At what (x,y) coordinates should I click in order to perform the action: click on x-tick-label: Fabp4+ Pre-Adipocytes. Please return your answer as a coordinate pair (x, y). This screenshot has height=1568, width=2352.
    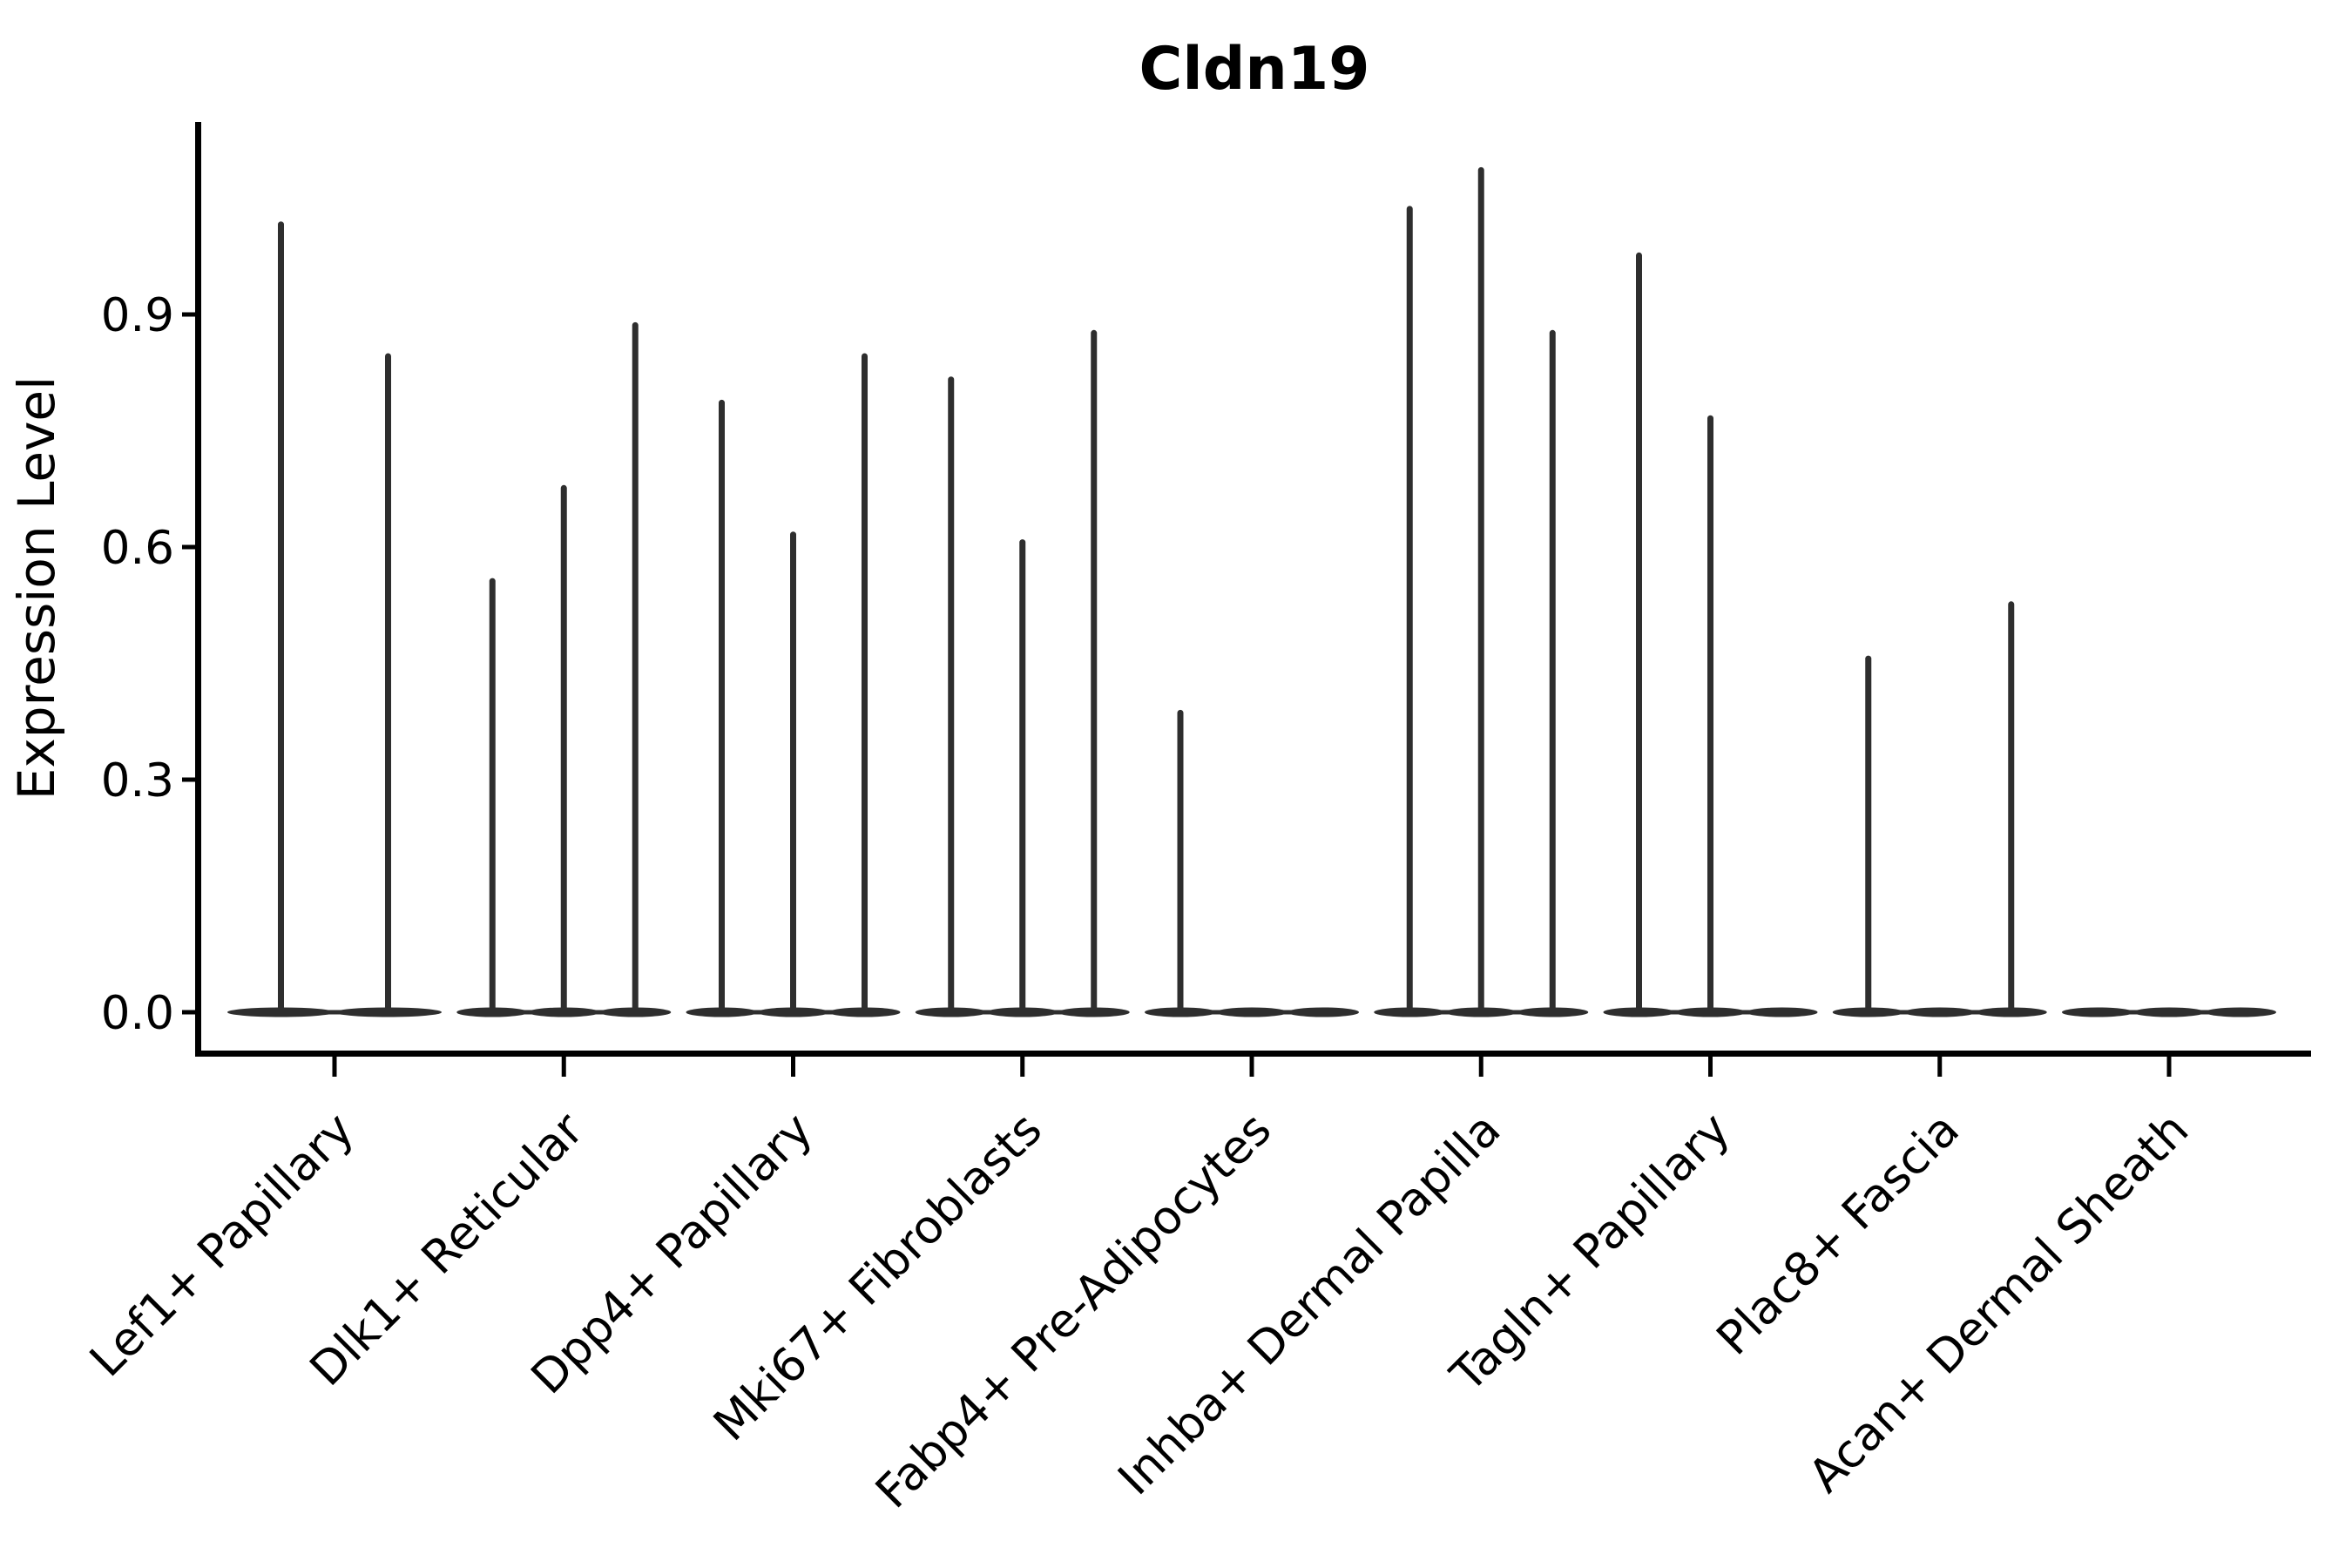
    Looking at the image, I should click on (1073, 1310).